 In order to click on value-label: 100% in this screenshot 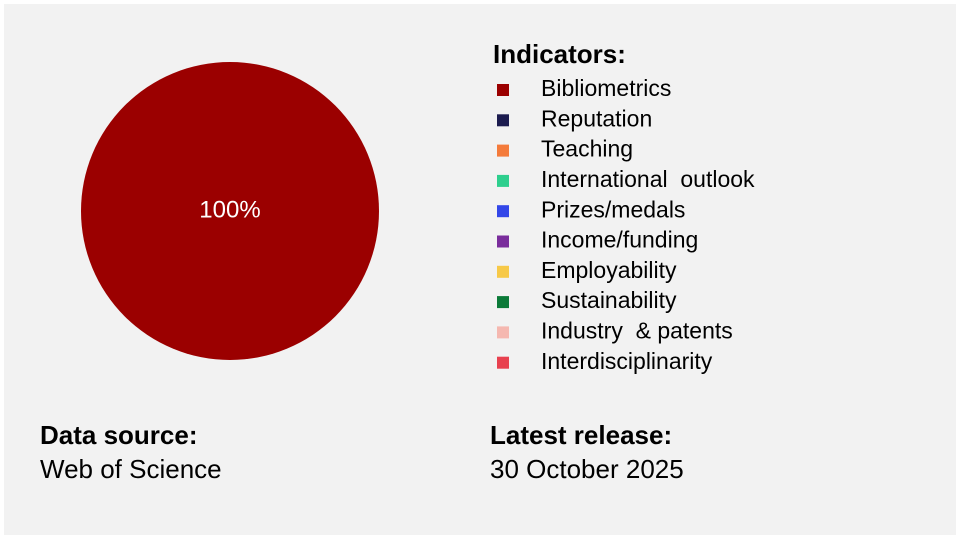, I will do `click(229, 209)`.